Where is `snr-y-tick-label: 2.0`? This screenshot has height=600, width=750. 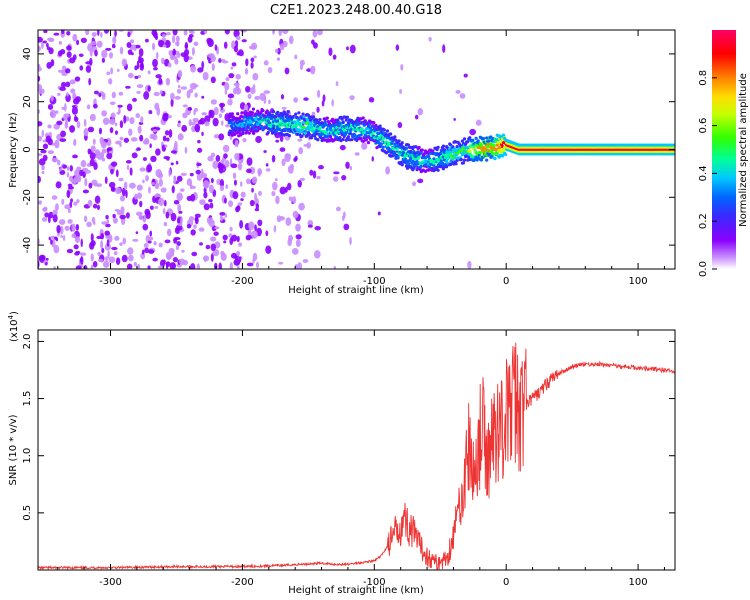 snr-y-tick-label: 2.0 is located at coordinates (27, 341).